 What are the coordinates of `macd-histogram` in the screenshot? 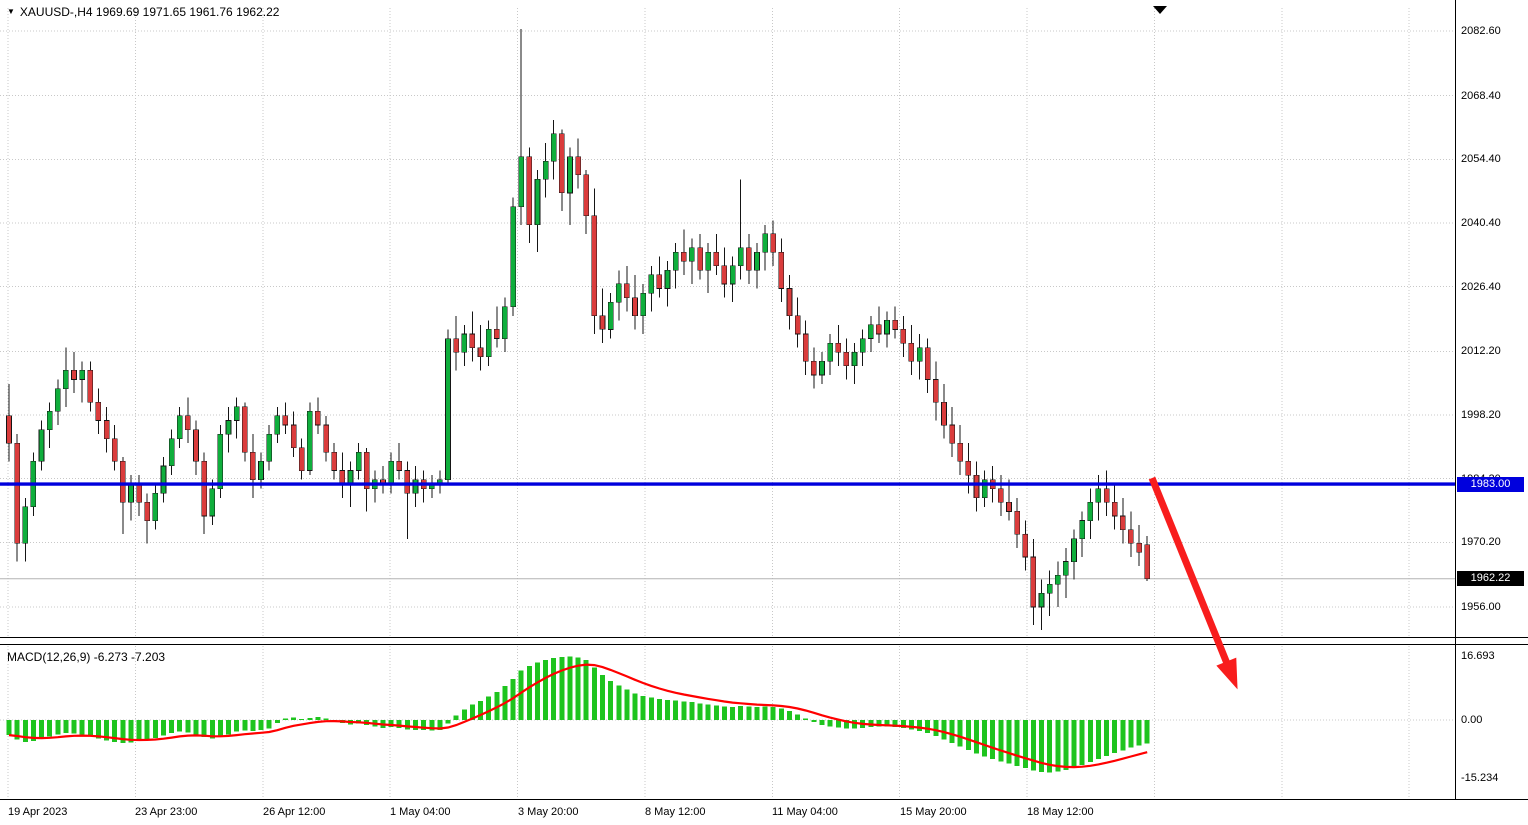 It's located at (578, 714).